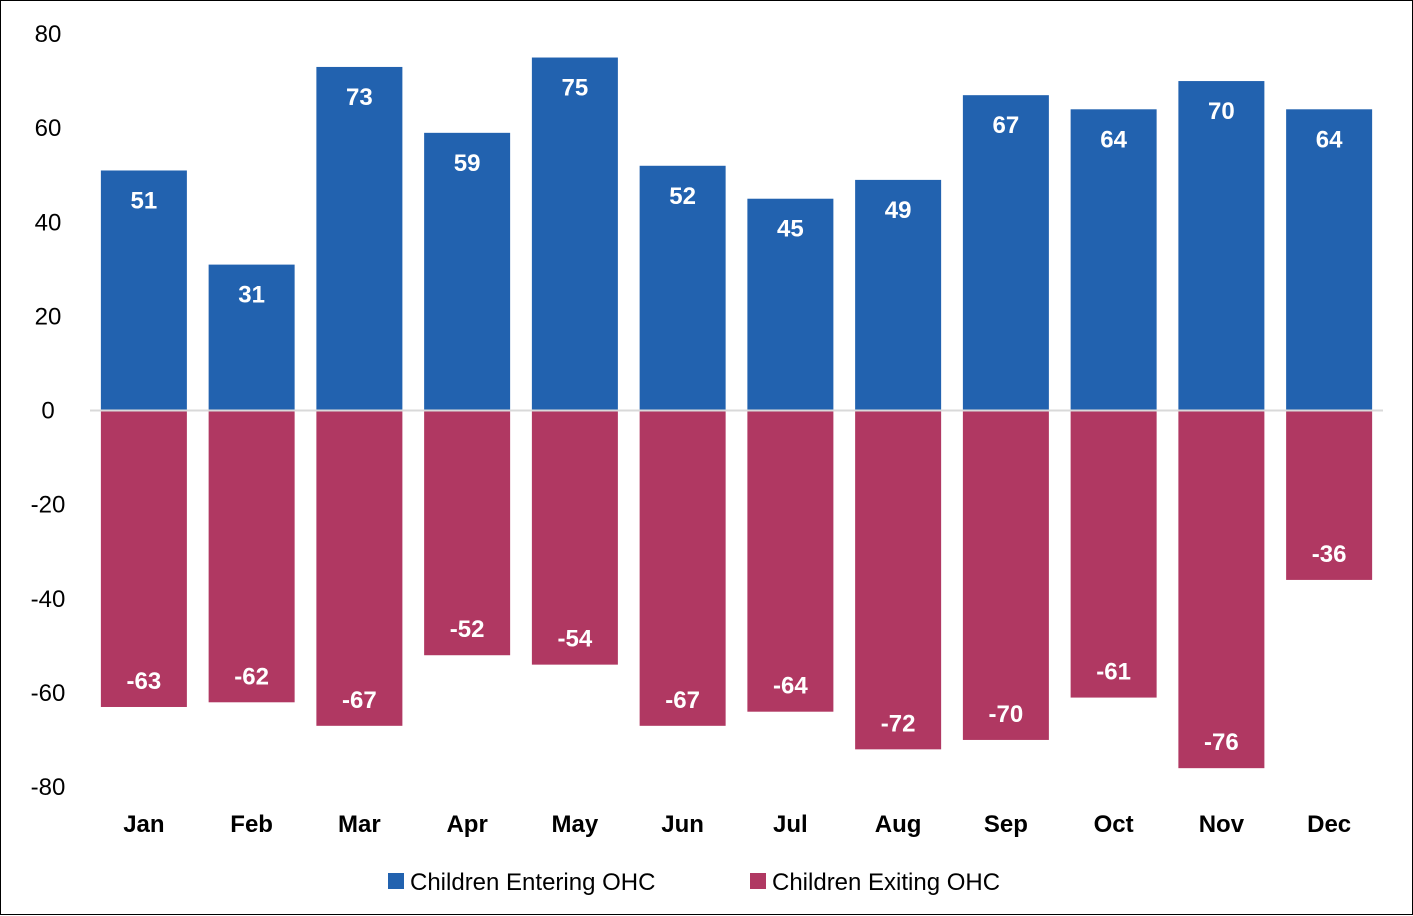  Describe the element at coordinates (1221, 111) in the screenshot. I see `label-entering-nov: 70` at that location.